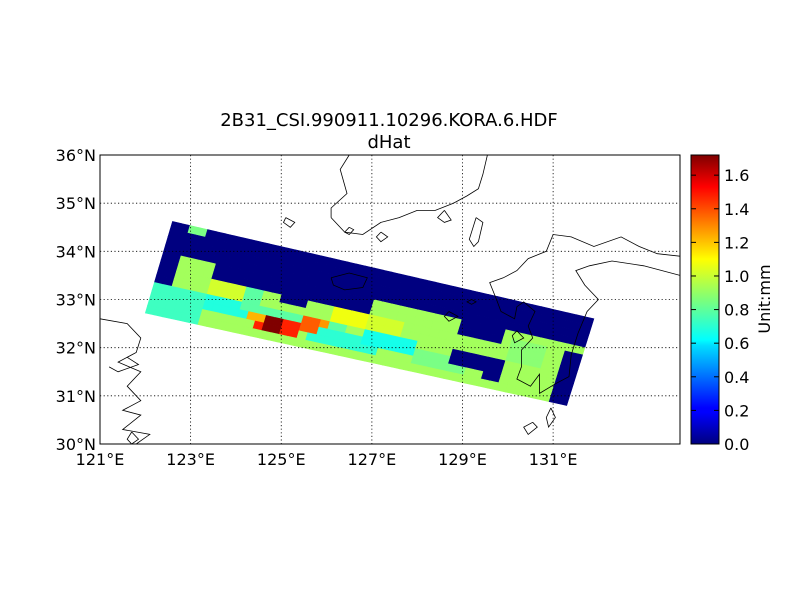 The width and height of the screenshot is (800, 600). I want to click on colorbar-gradient, so click(705, 299).